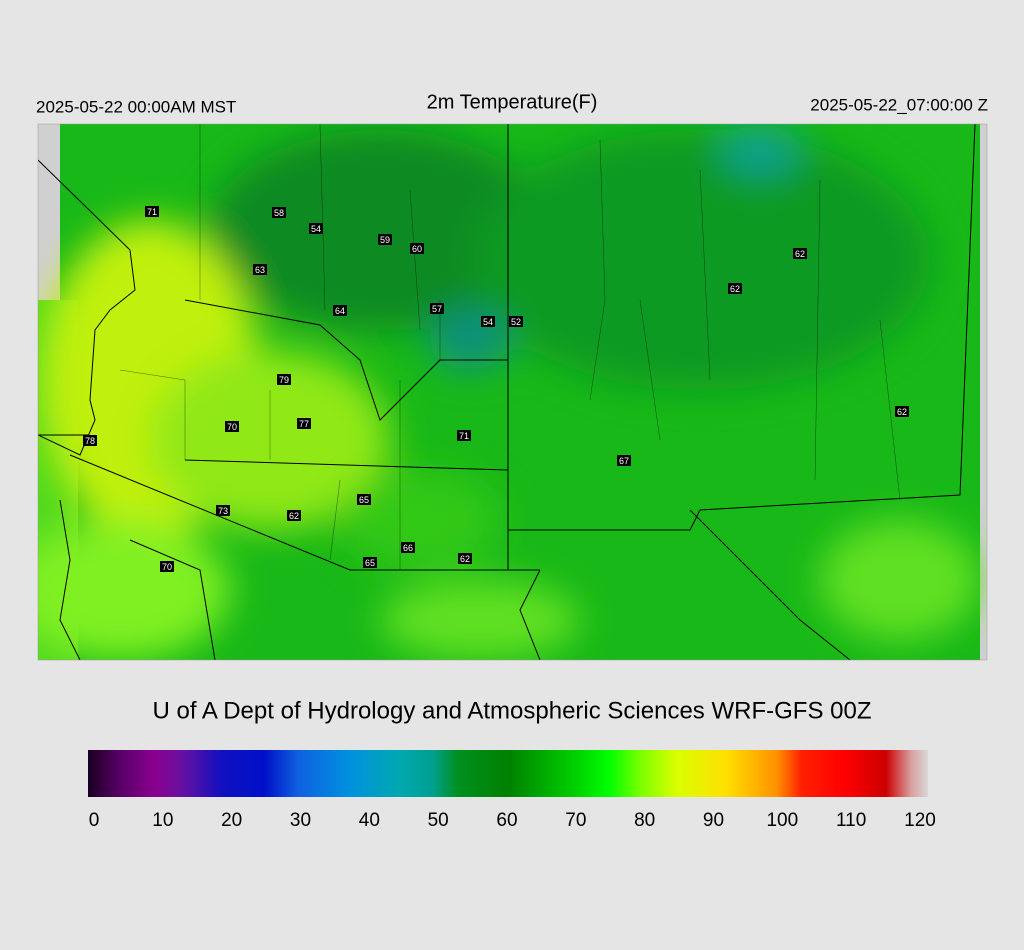 This screenshot has height=950, width=1024. I want to click on station-temp: 79, so click(284, 380).